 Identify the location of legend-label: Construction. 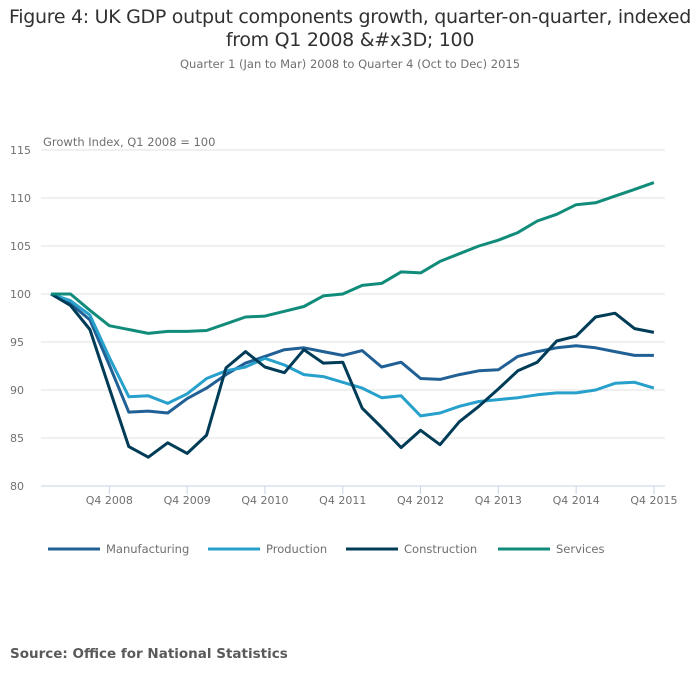
(440, 549).